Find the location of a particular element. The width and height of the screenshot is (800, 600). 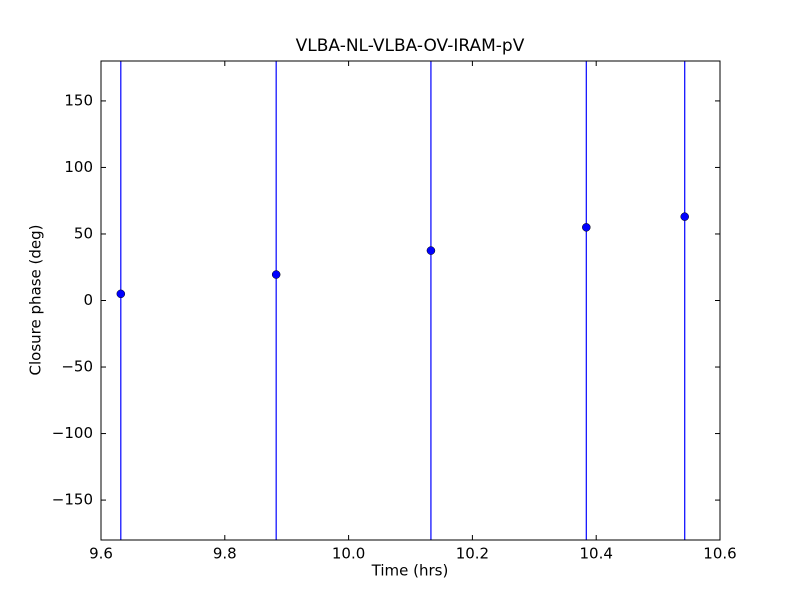

x-tick-label: 10.4 is located at coordinates (595, 554).